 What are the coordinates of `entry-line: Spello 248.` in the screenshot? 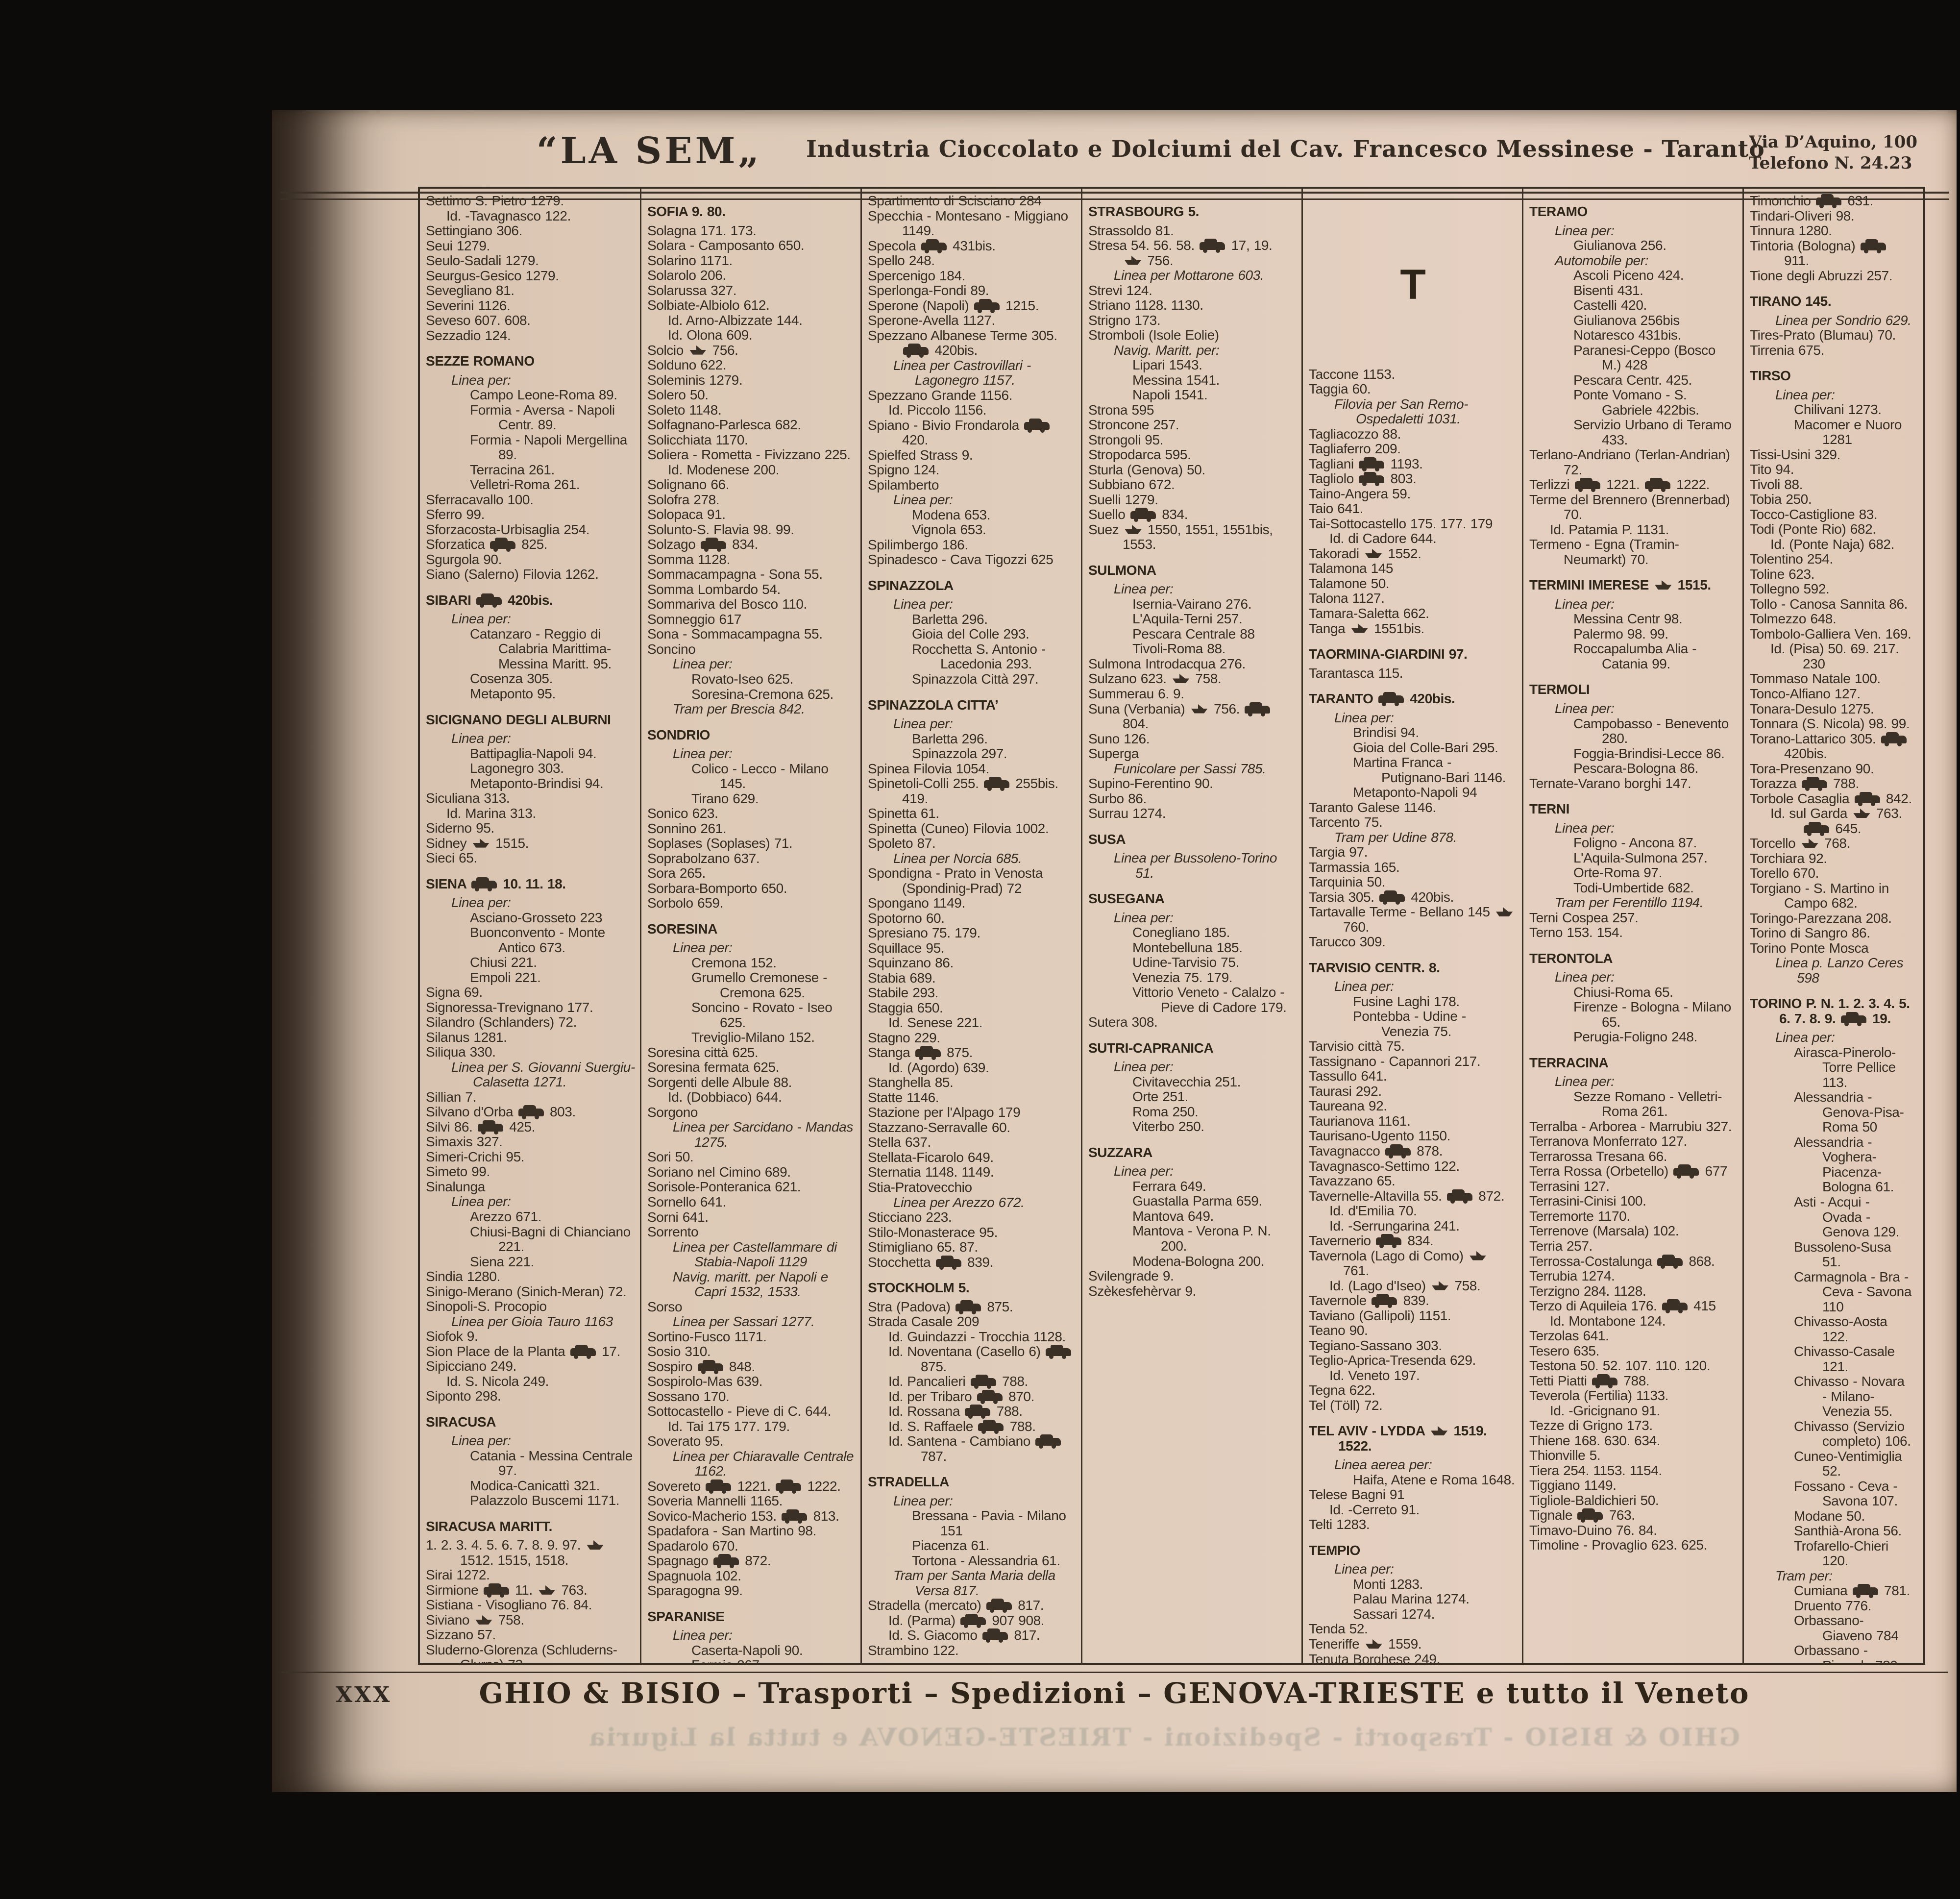 It's located at (901, 261).